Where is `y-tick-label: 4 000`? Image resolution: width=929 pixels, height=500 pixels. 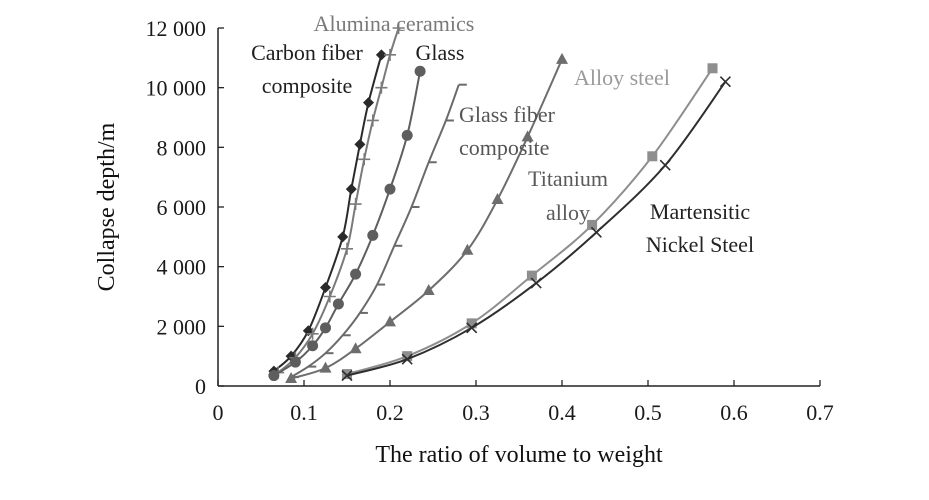 y-tick-label: 4 000 is located at coordinates (182, 267).